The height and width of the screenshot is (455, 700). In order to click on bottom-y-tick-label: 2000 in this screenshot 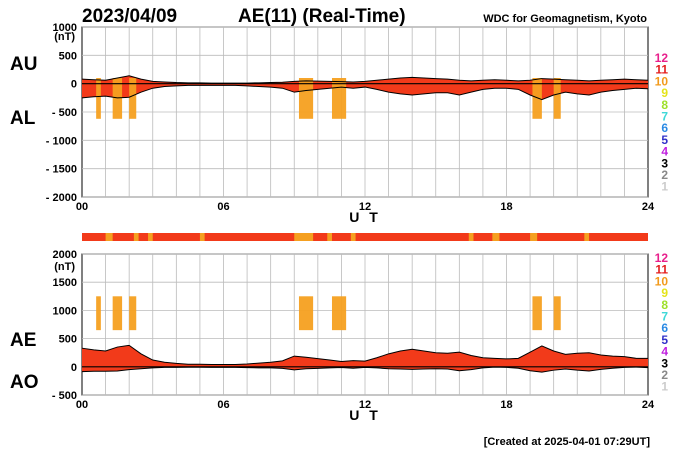, I will do `click(65, 255)`.